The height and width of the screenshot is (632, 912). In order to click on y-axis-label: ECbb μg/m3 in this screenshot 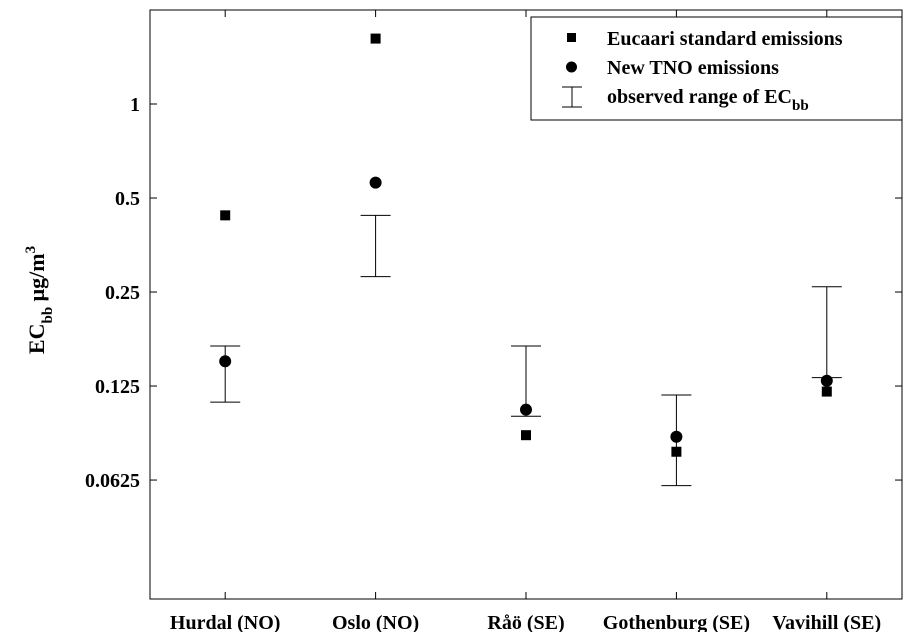, I will do `click(39, 300)`.